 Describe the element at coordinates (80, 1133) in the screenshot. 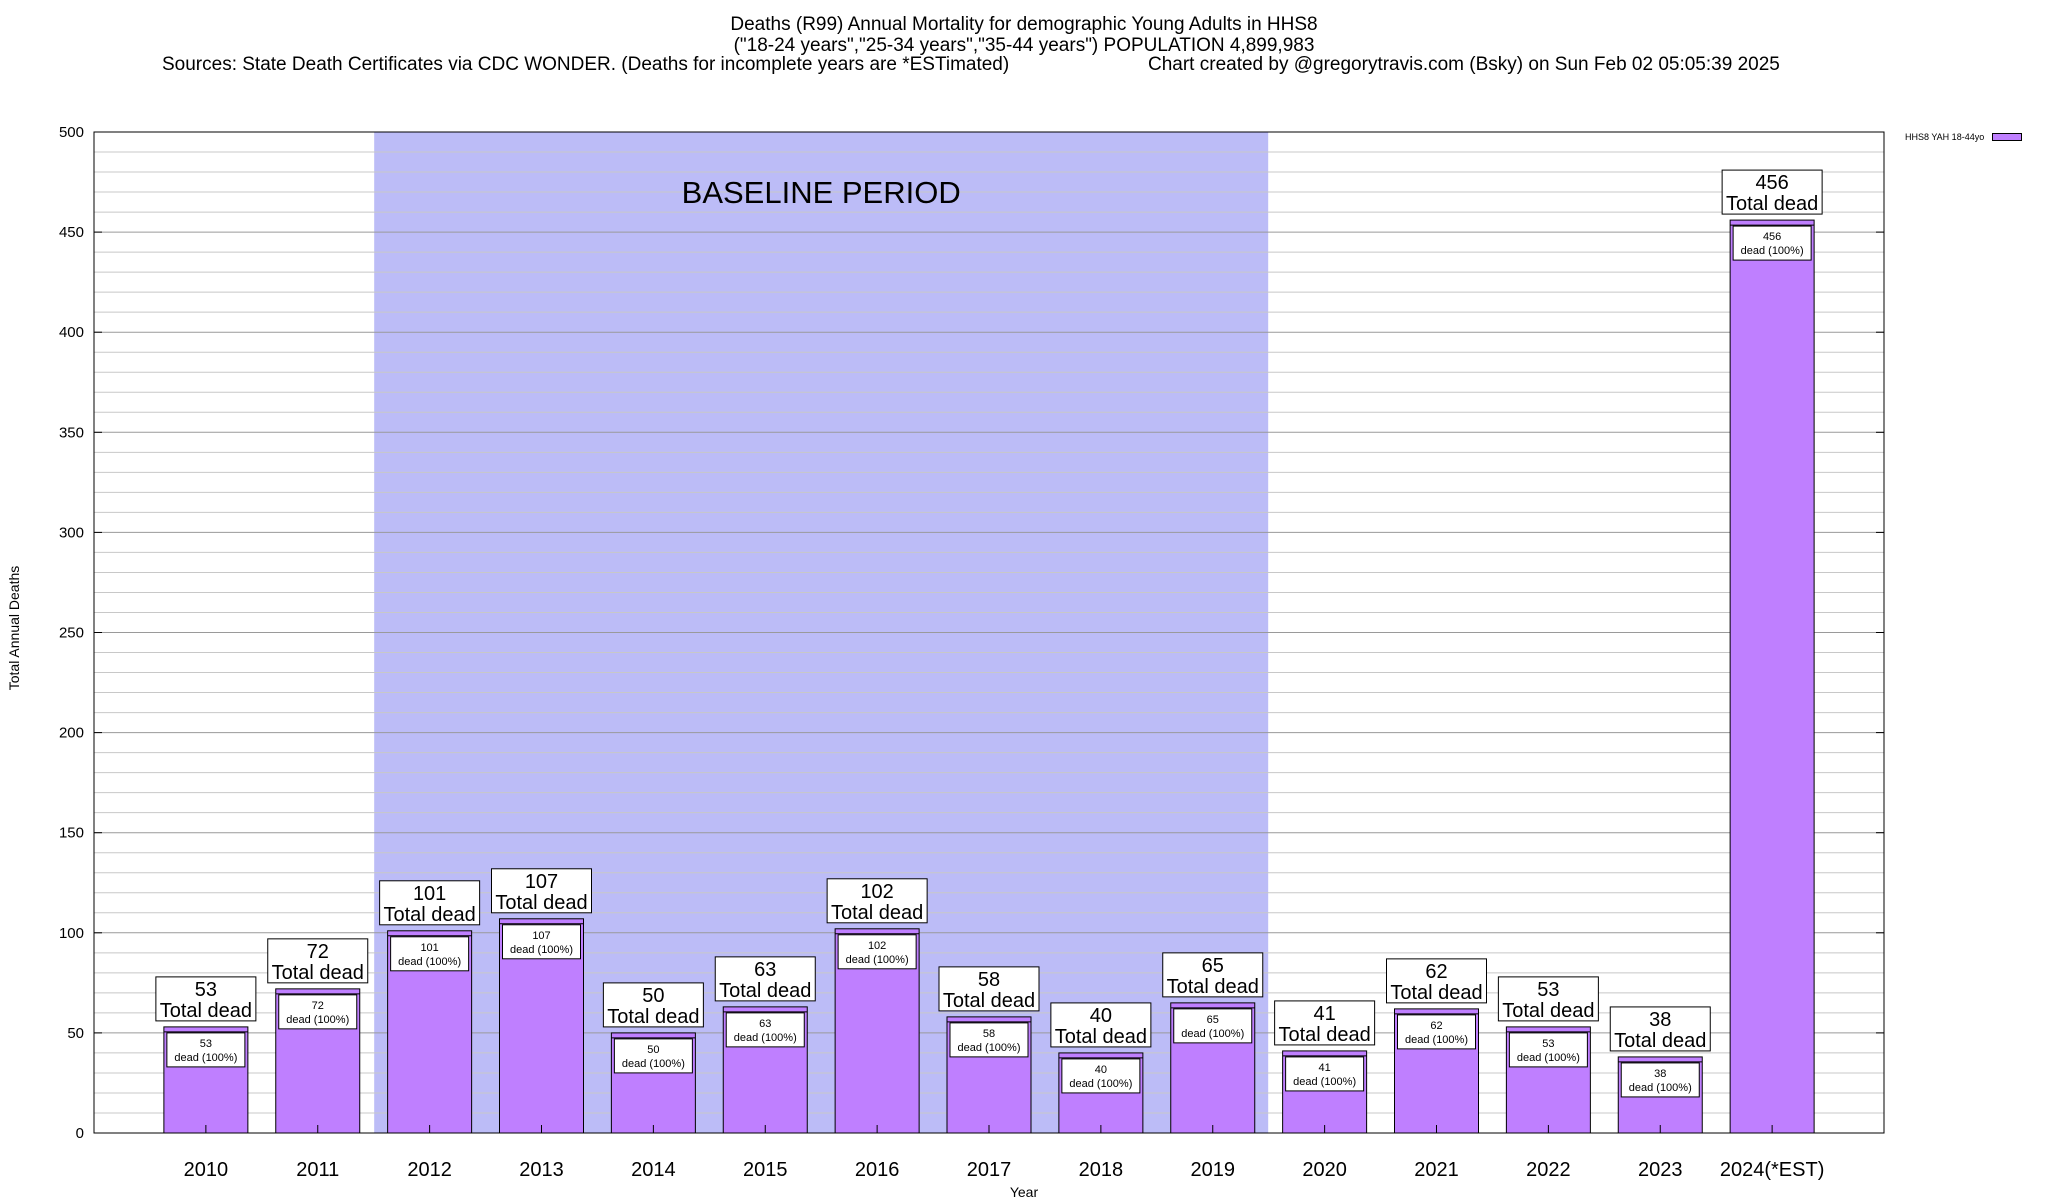

I see `y-tick-label: 0` at that location.